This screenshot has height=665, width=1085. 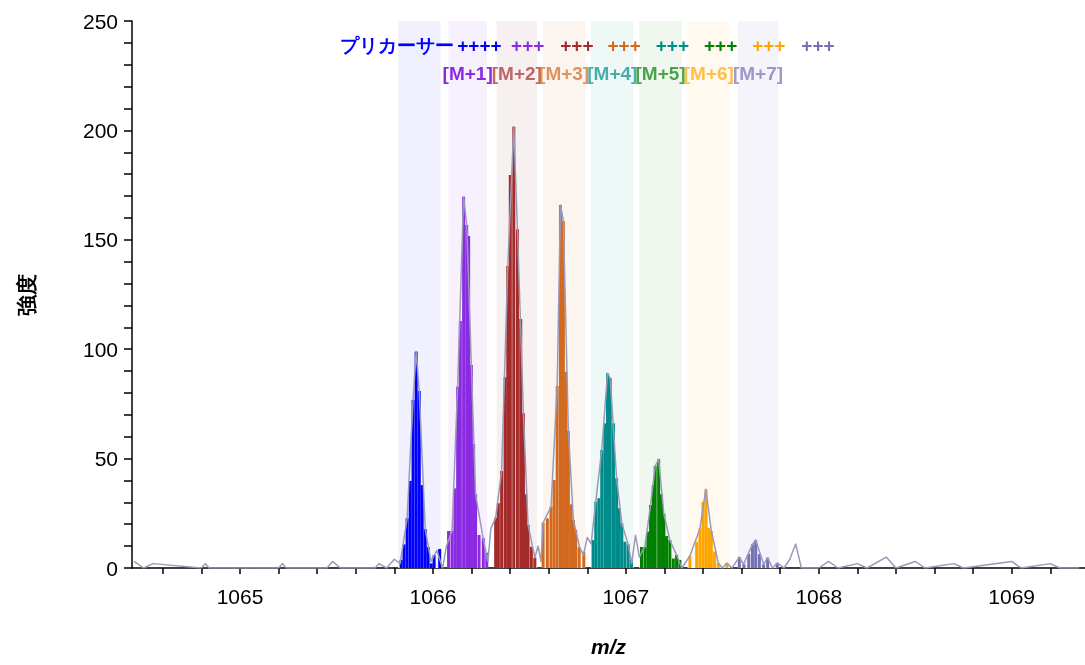 What do you see at coordinates (112, 568) in the screenshot?
I see `y-tick-label: 0` at bounding box center [112, 568].